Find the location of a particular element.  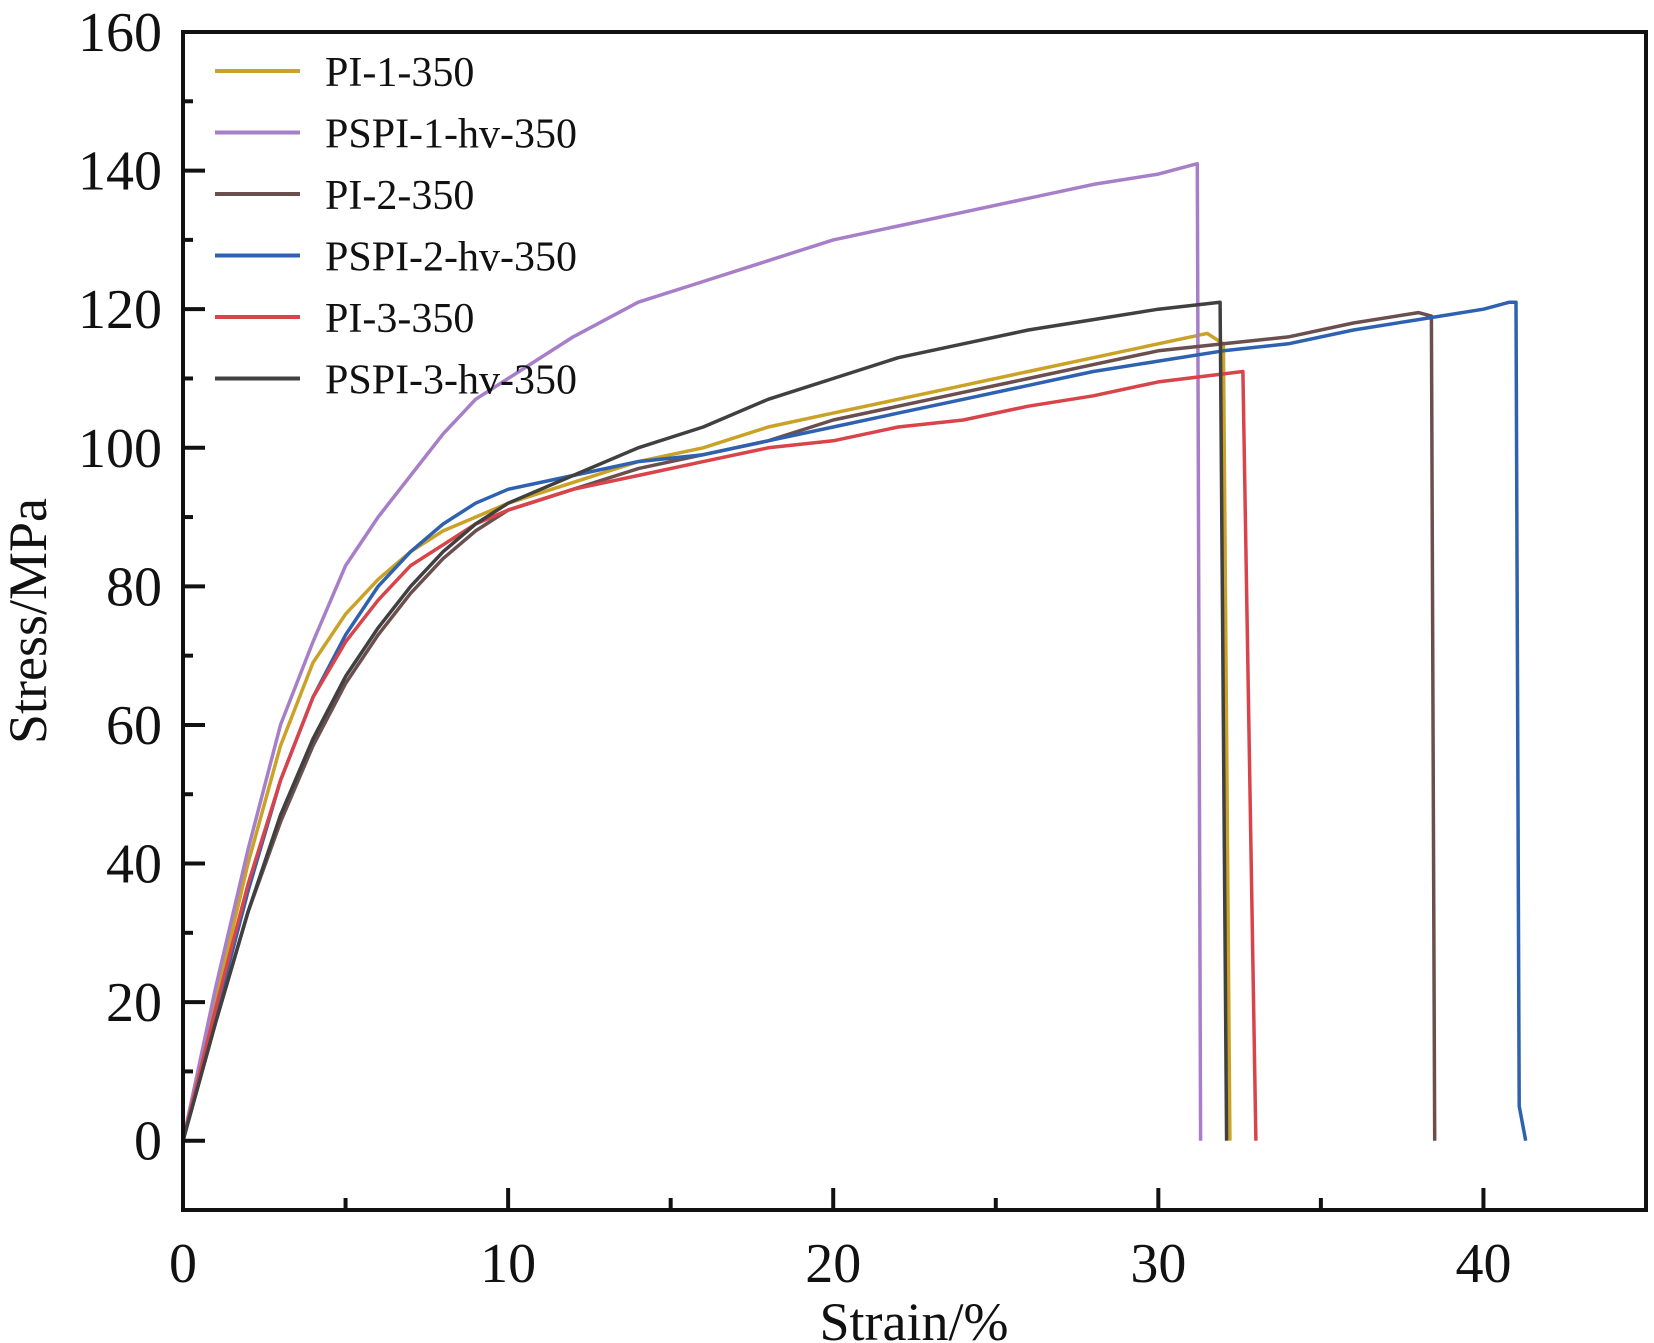

y-tick-label: 100 is located at coordinates (120, 449).